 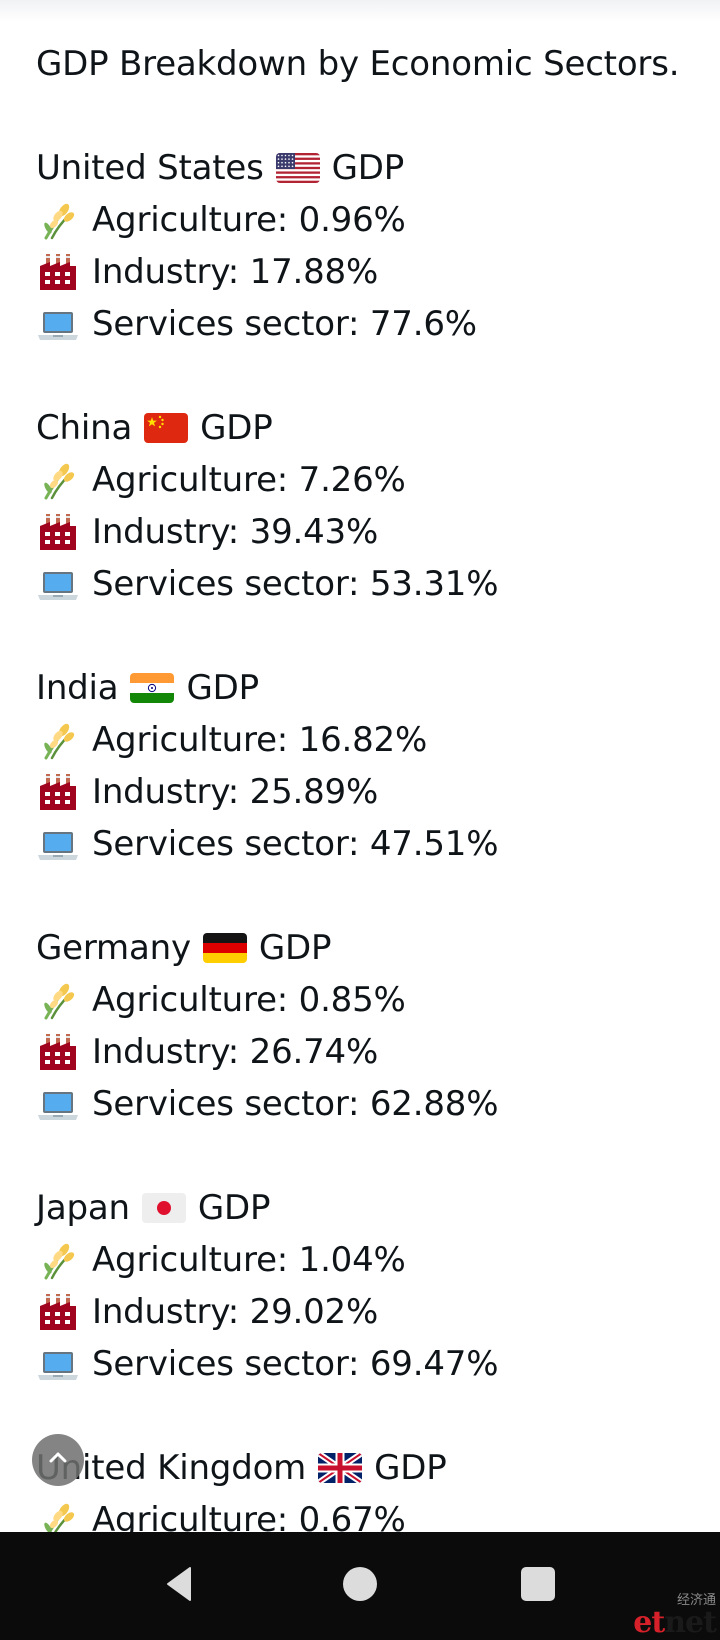 I want to click on sector-text: Industry: 29.02%, so click(x=235, y=1312).